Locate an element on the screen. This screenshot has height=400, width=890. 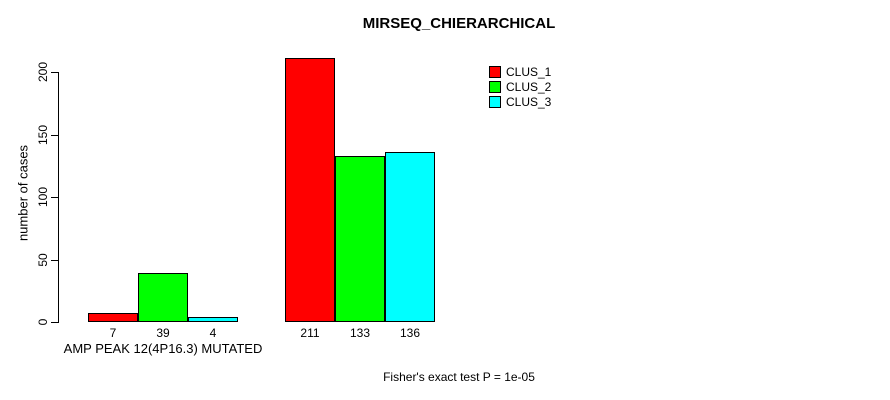
bar-value-label: 7 is located at coordinates (113, 333).